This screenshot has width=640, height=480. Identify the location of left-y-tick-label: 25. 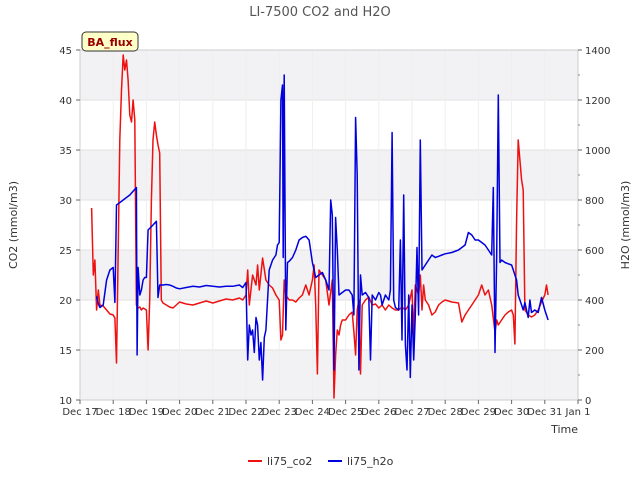
(65, 251).